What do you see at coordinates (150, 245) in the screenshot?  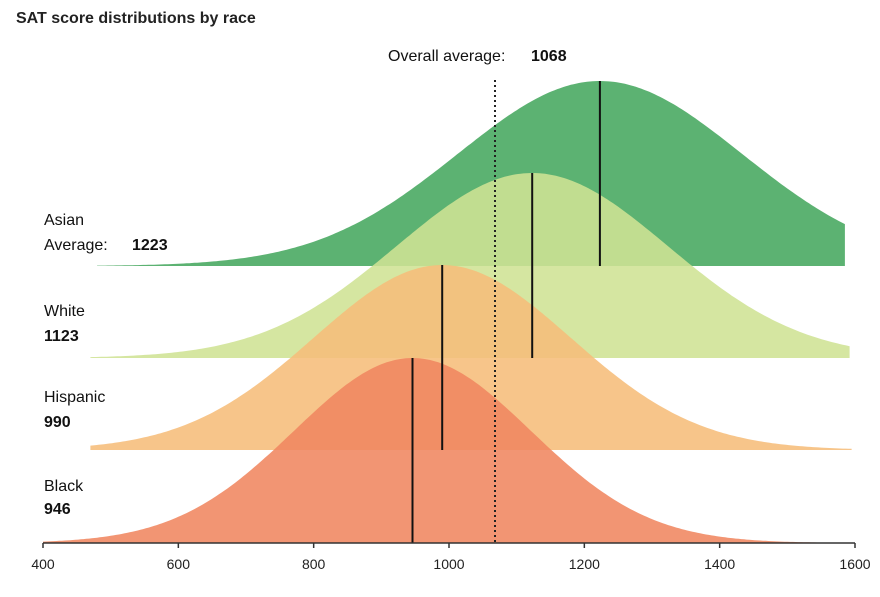 I see `series-average-asian: 1223` at bounding box center [150, 245].